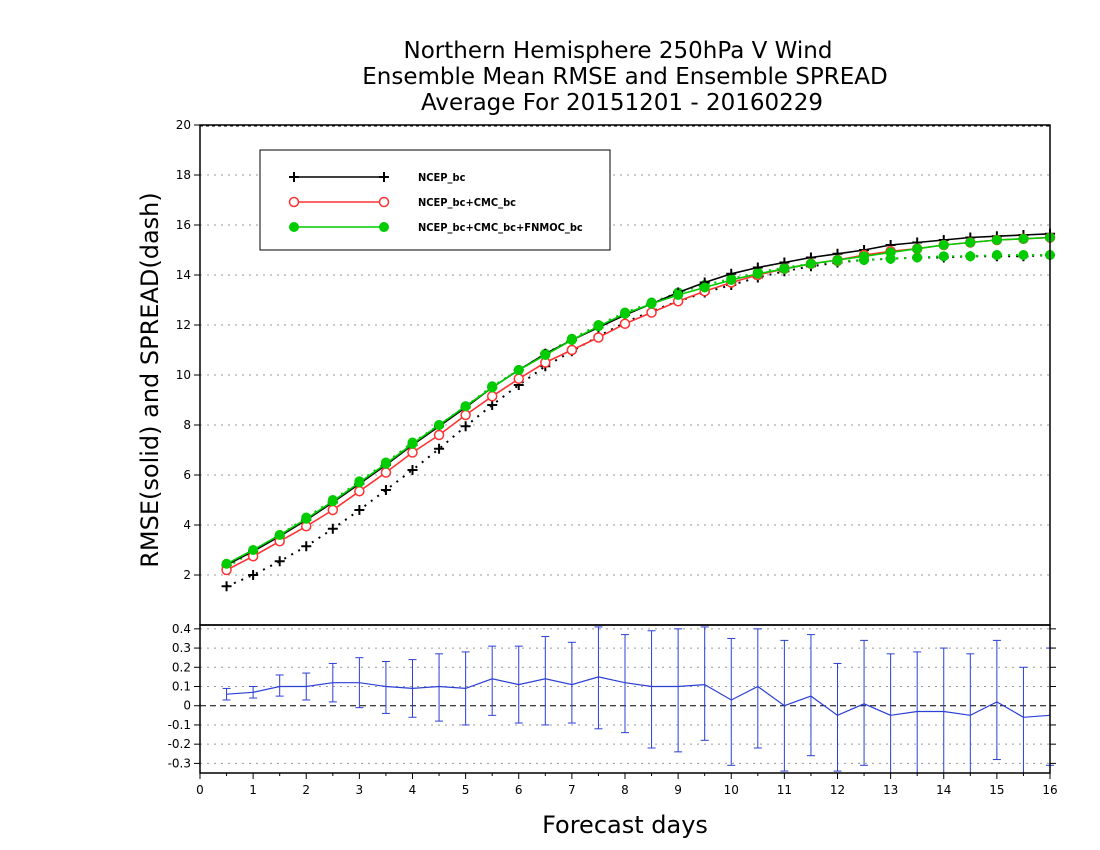 The image size is (1100, 850). I want to click on xtick-label: 5, so click(466, 790).